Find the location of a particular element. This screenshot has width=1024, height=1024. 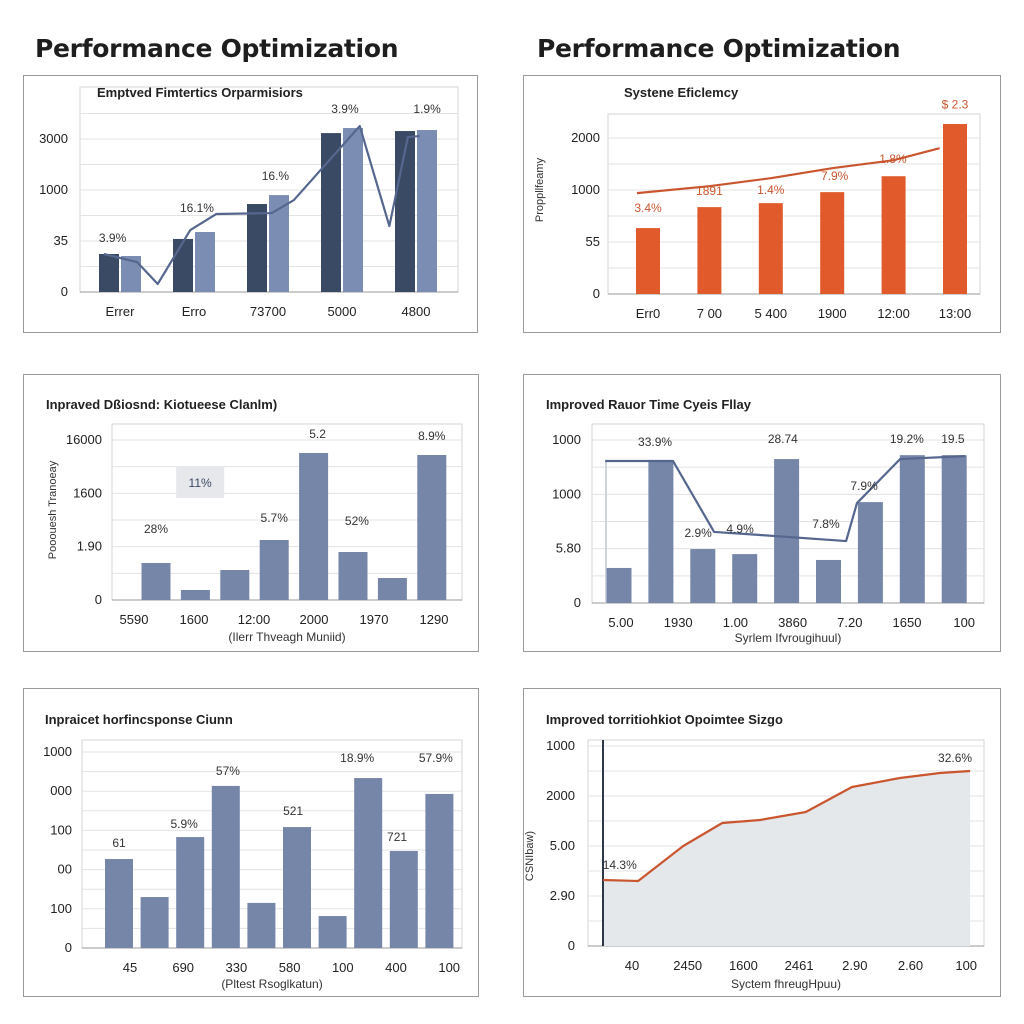

area-fill is located at coordinates (787, 858).